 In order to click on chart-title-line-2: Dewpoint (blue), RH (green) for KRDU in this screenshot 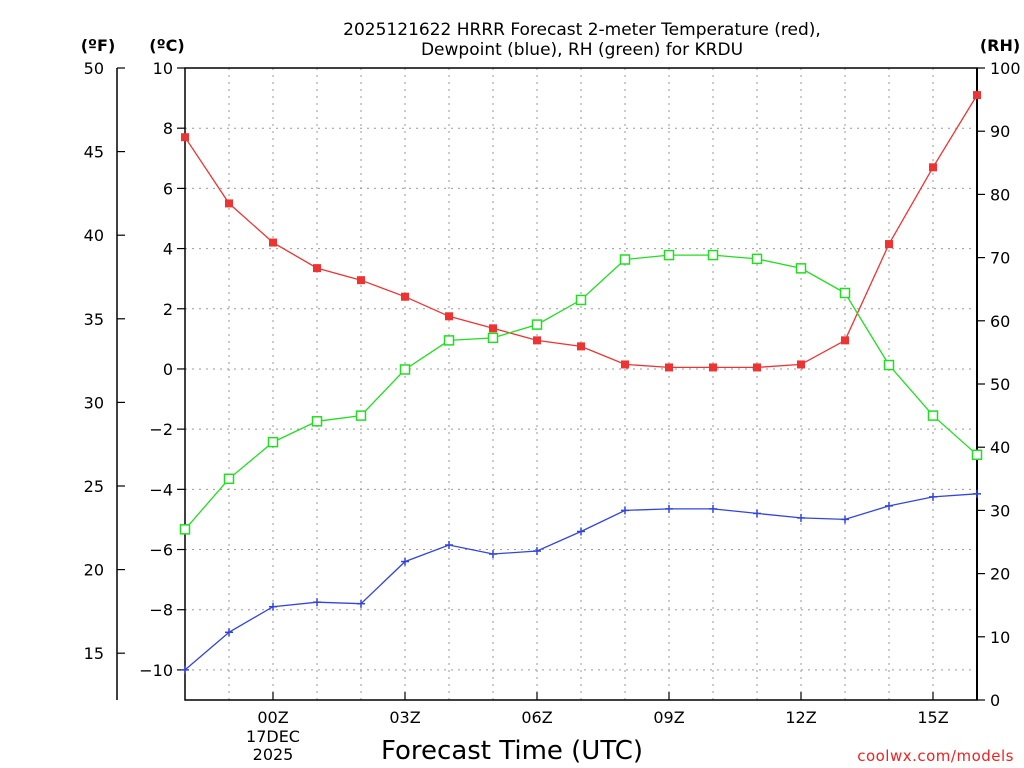, I will do `click(582, 50)`.